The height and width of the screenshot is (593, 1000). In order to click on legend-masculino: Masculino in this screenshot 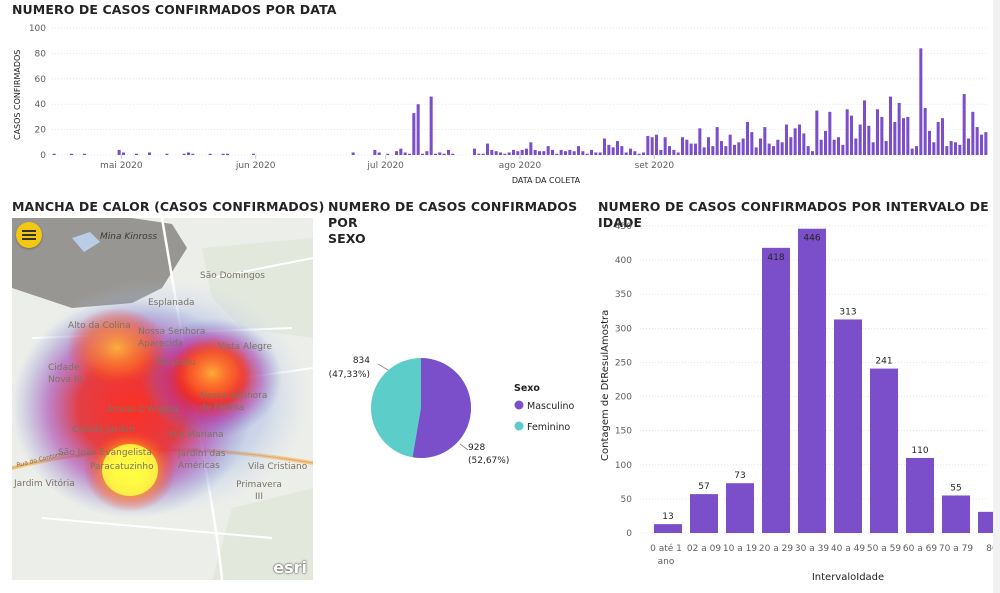, I will do `click(551, 406)`.